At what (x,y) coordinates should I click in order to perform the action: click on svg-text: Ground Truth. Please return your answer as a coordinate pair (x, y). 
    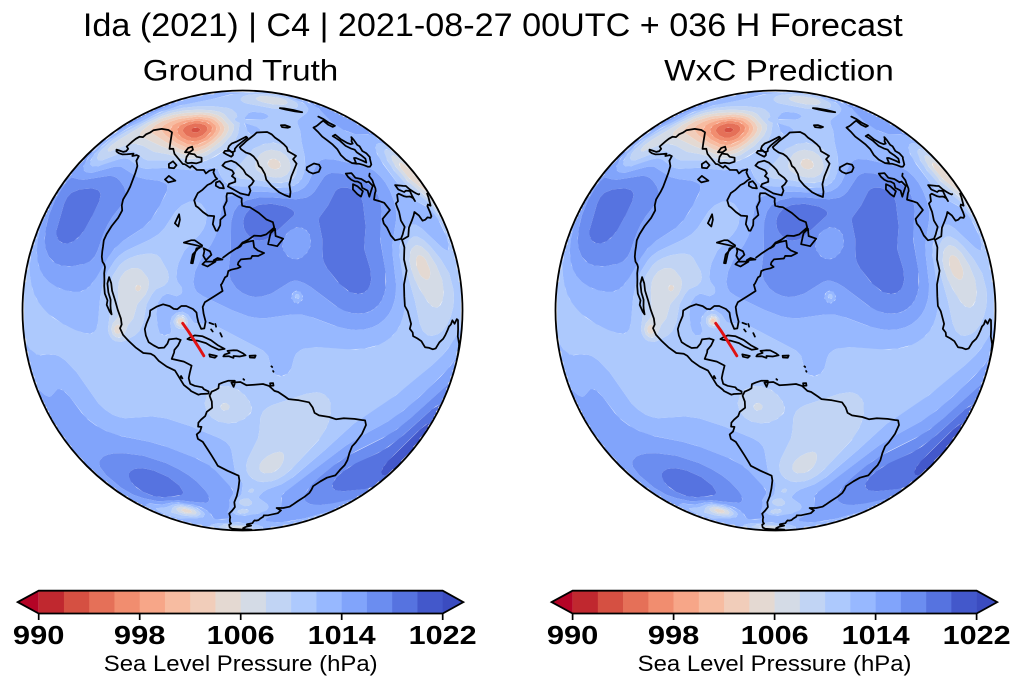
    Looking at the image, I should click on (241, 71).